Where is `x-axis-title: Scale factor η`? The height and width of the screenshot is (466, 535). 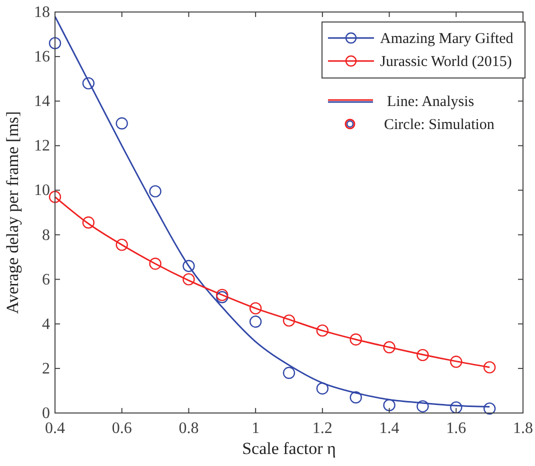
x-axis-title: Scale factor η is located at coordinates (289, 448).